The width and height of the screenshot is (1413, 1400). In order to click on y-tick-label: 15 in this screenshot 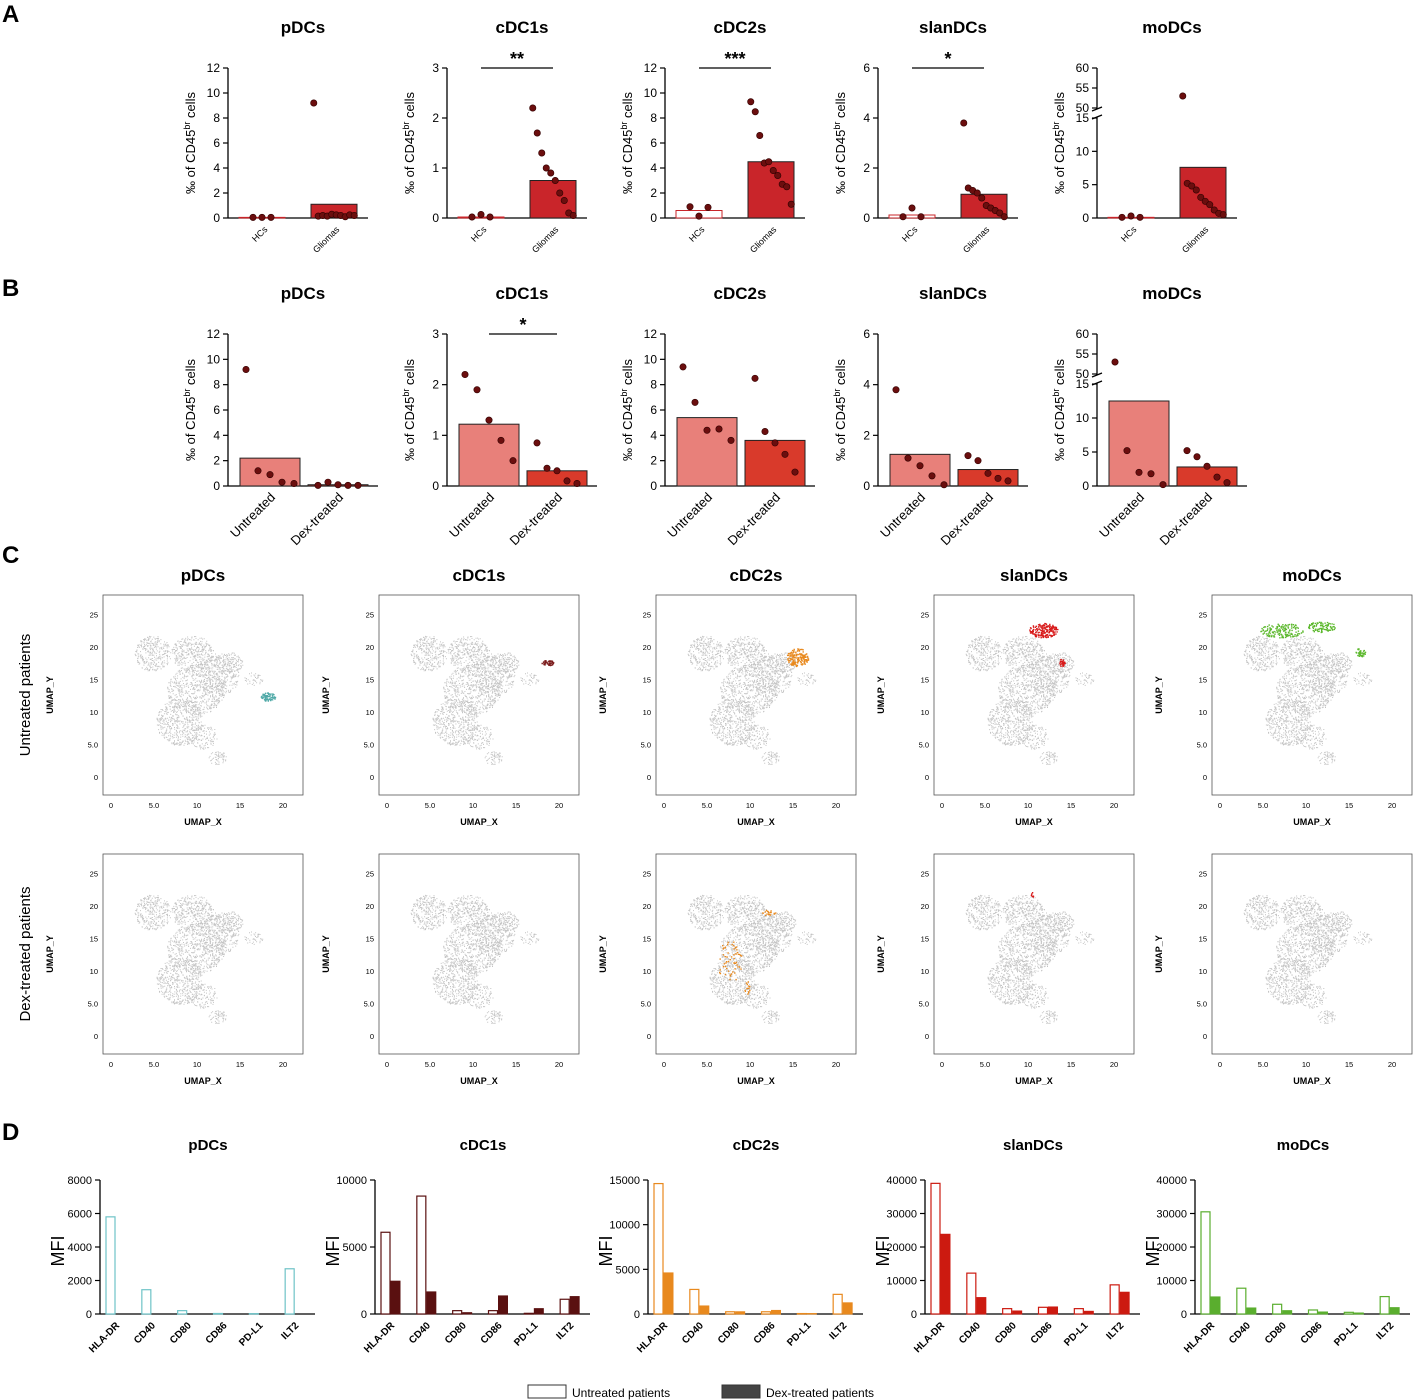, I will do `click(1083, 384)`.